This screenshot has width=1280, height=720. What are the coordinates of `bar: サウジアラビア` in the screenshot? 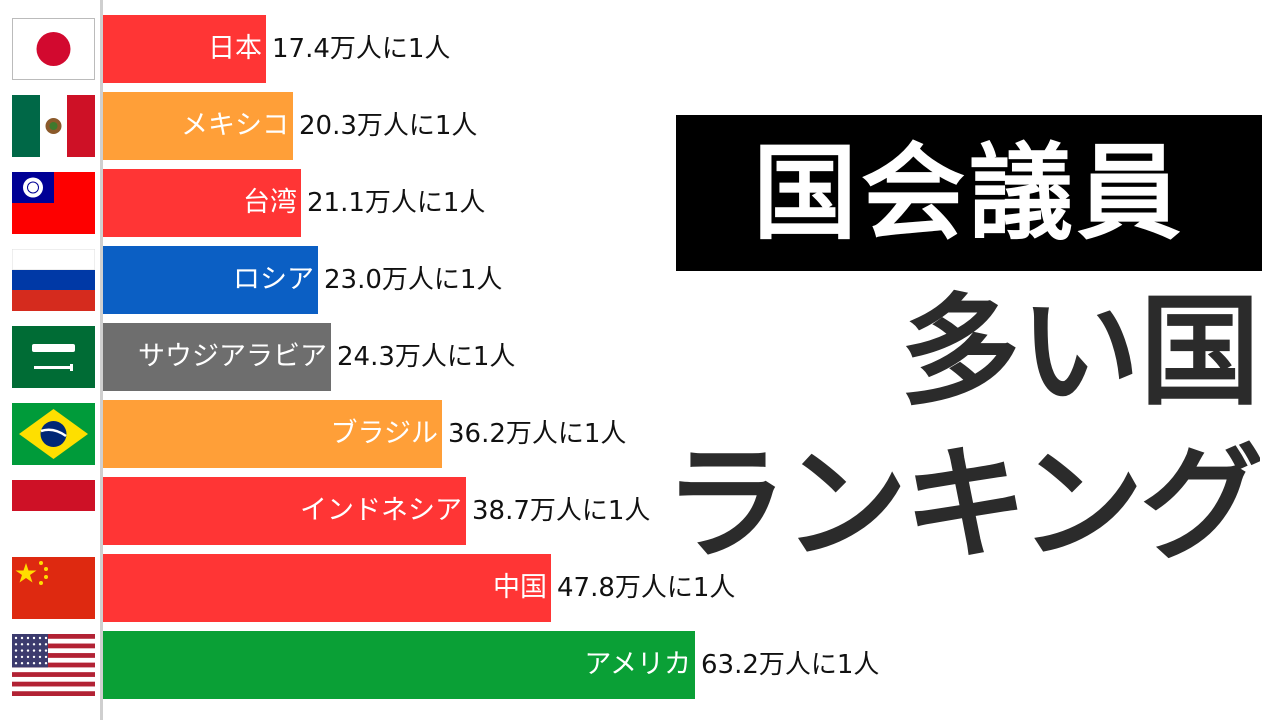 It's located at (217, 357).